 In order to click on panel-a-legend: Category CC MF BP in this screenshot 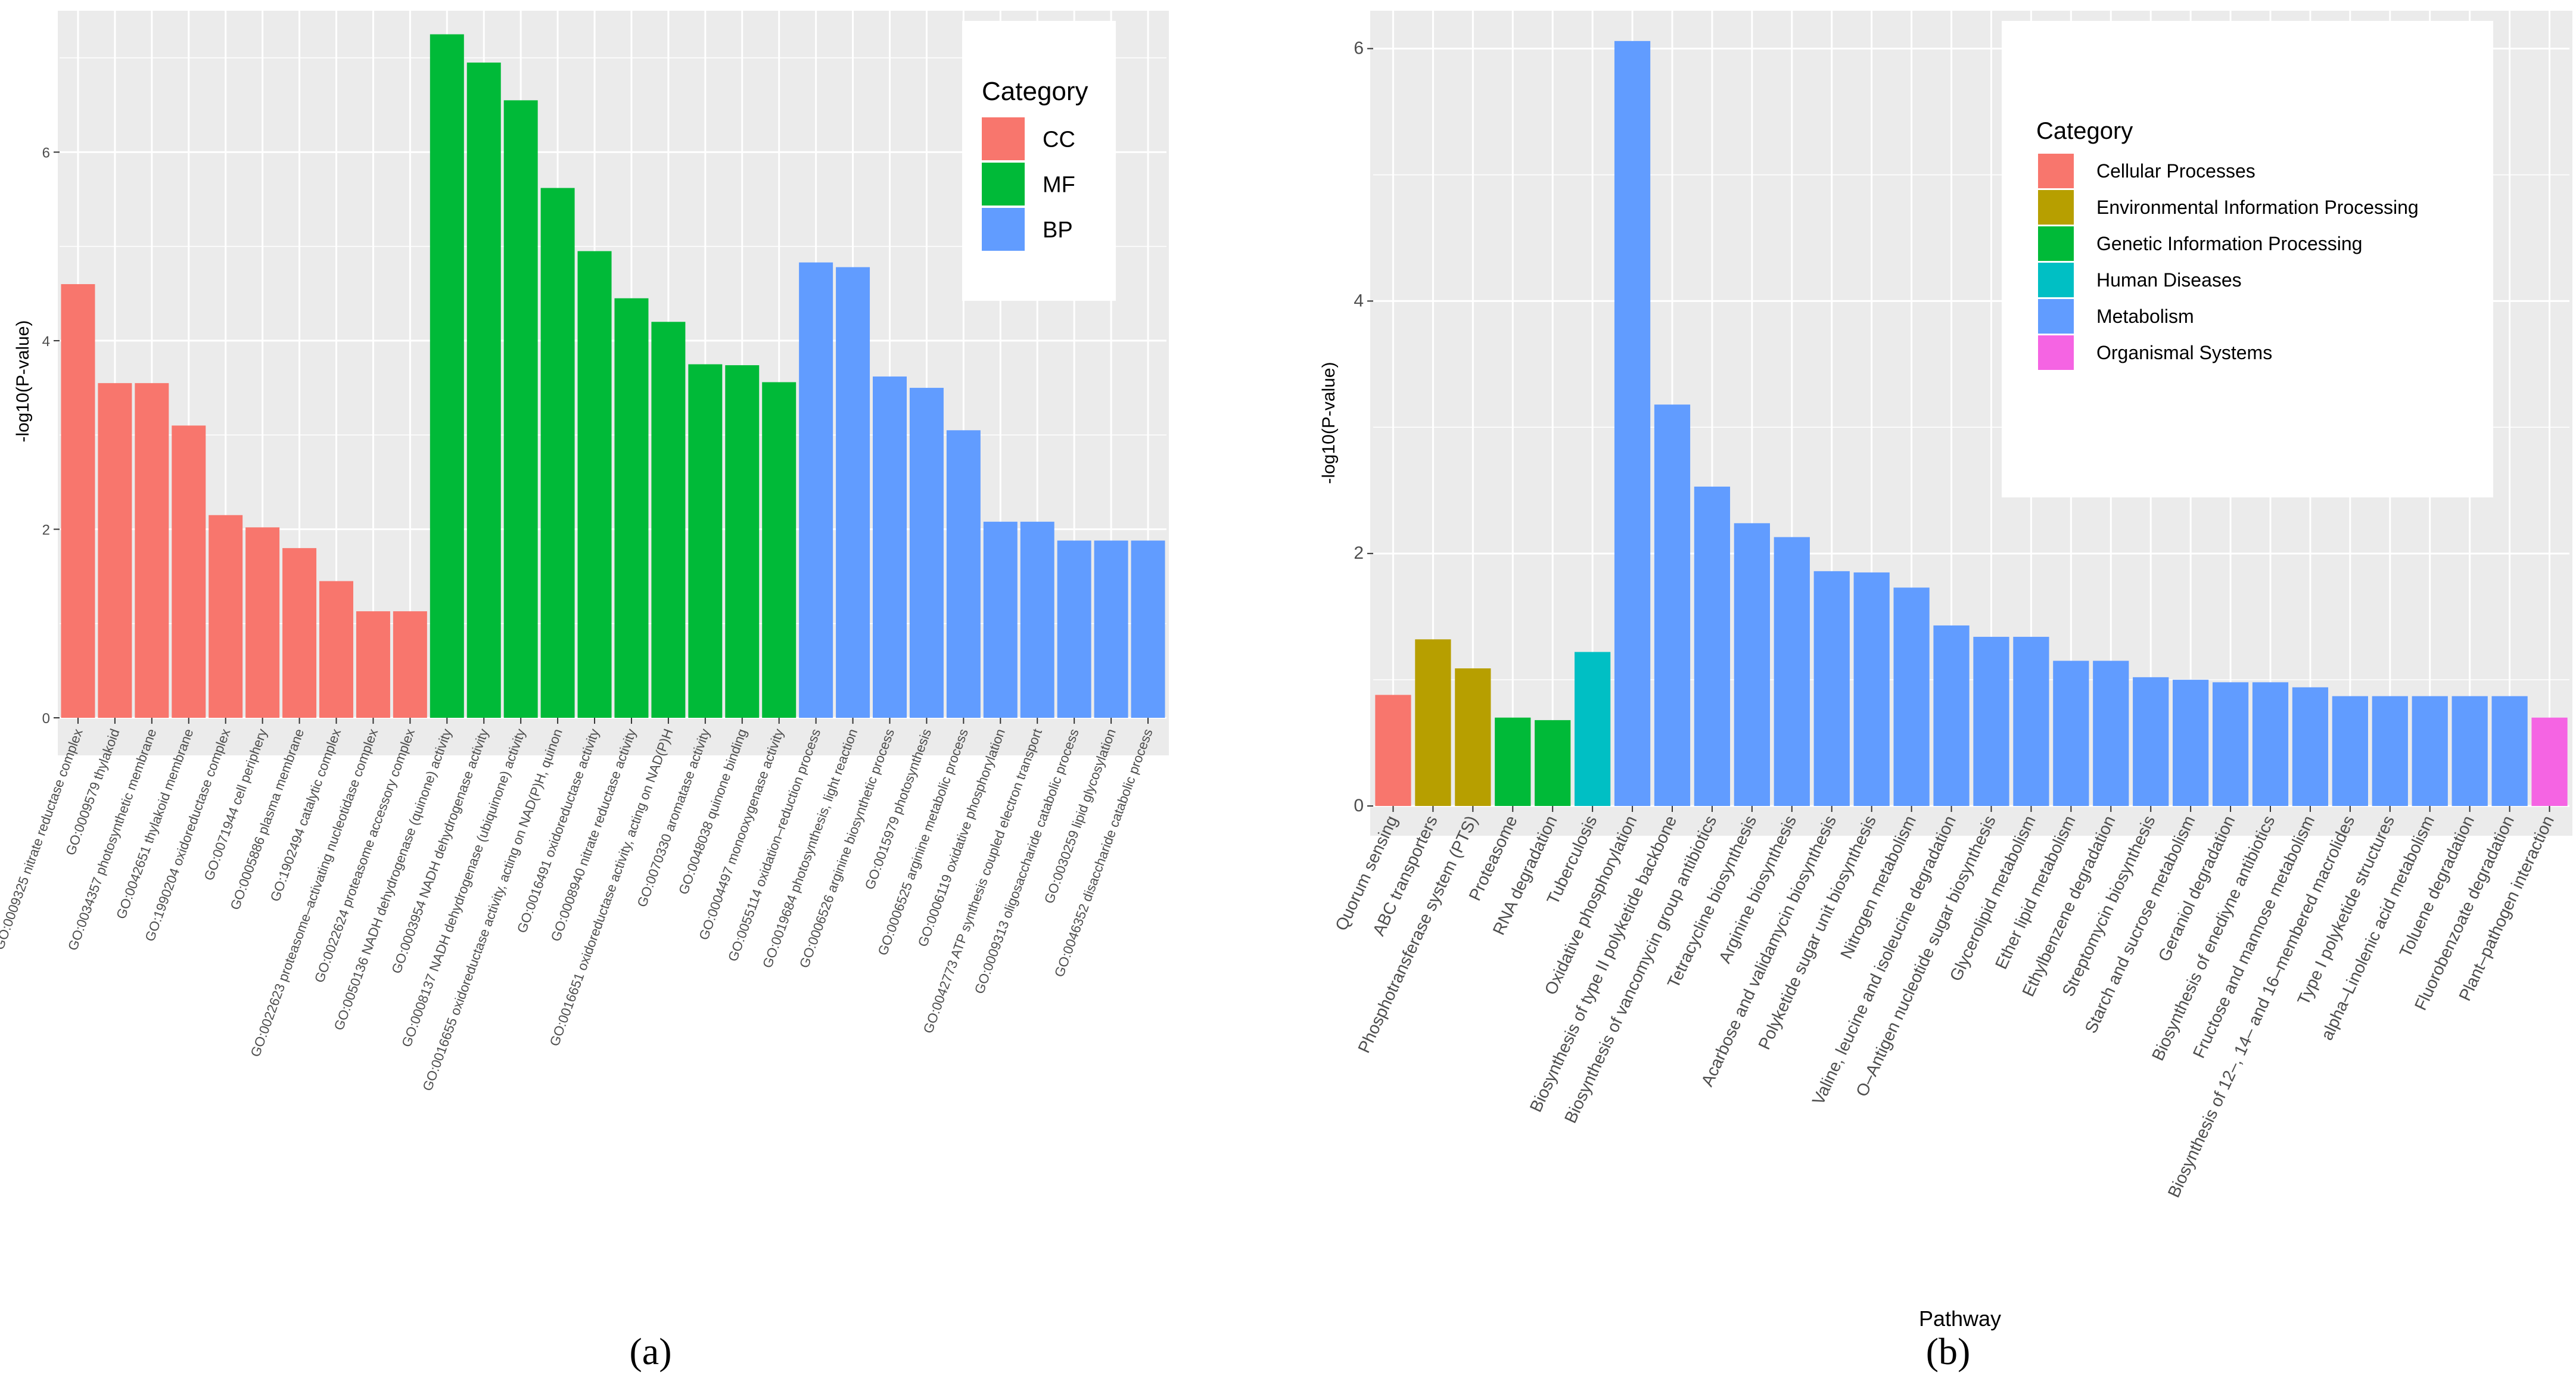, I will do `click(1039, 161)`.